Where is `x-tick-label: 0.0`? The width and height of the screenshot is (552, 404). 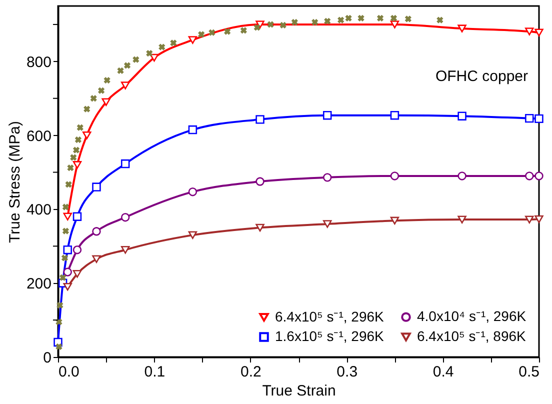
x-tick-label: 0.0 is located at coordinates (69, 372).